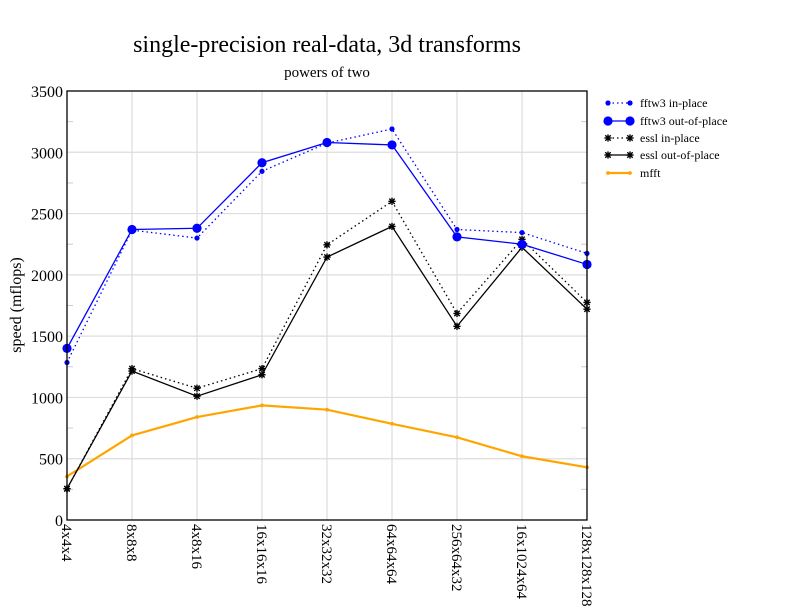  Describe the element at coordinates (47, 337) in the screenshot. I see `y-tick-label: 1500` at that location.